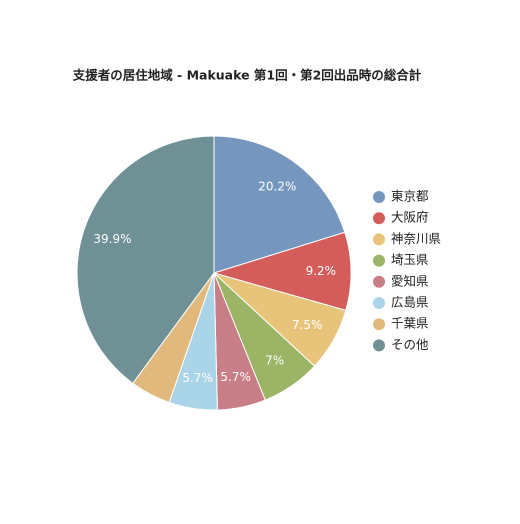 The image size is (520, 524). Describe the element at coordinates (410, 280) in the screenshot. I see `legend-label: 愛知県` at that location.